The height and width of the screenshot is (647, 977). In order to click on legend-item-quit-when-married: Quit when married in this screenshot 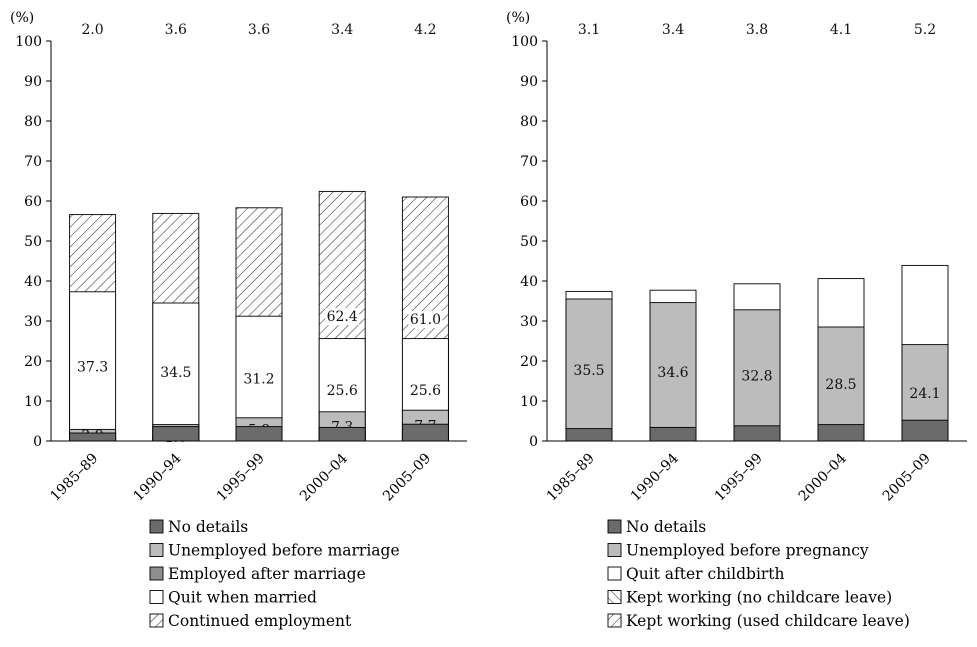, I will do `click(233, 598)`.